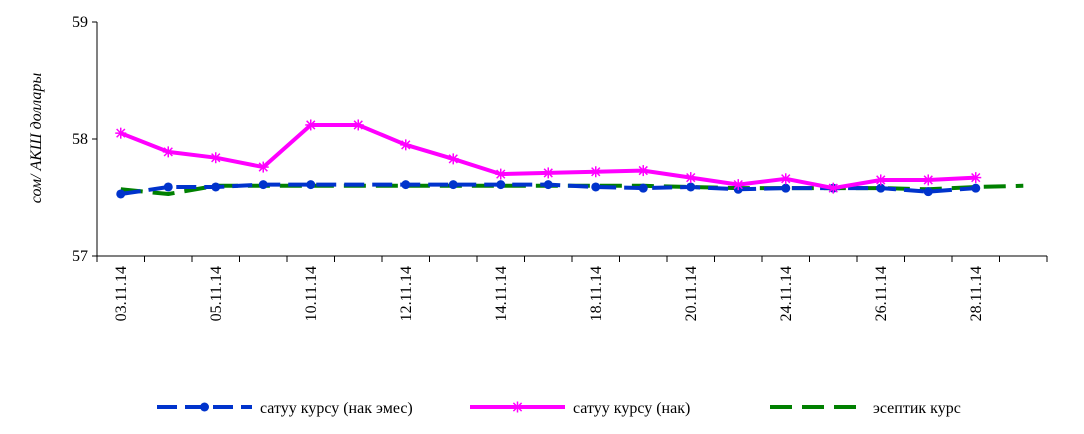  Describe the element at coordinates (406, 293) in the screenshot. I see `x-tick-label: 12.11.14` at that location.